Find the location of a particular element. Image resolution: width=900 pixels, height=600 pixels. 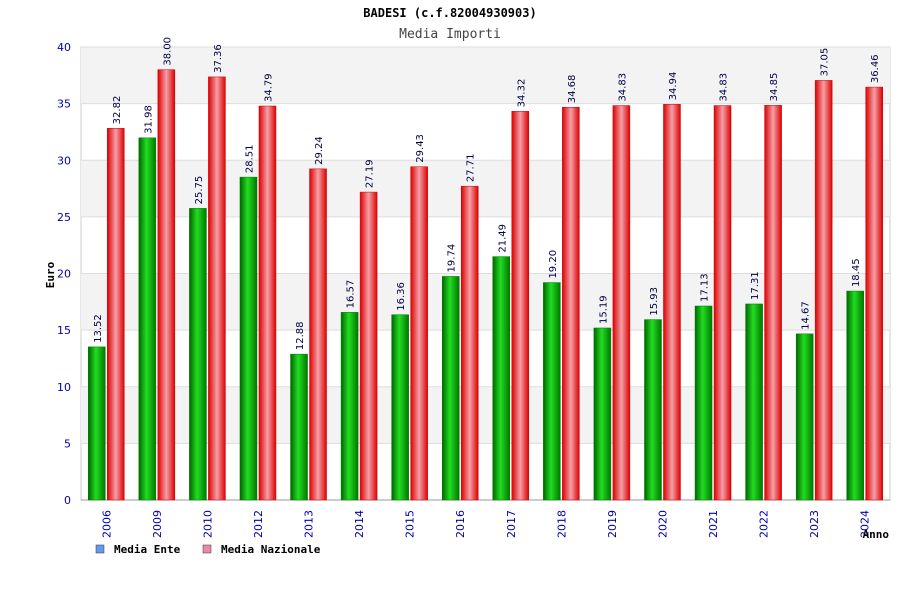

data-label-media-ente: 17.13 is located at coordinates (705, 287).